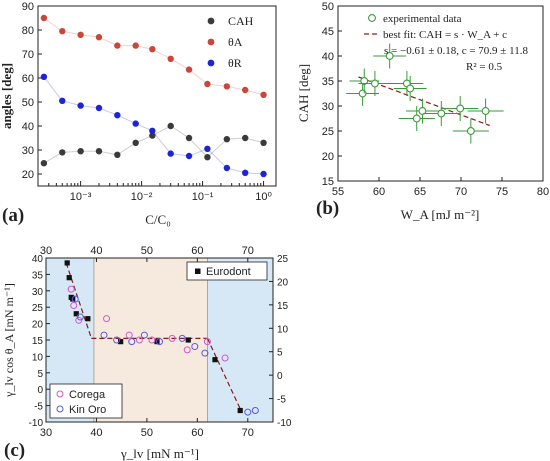 The width and height of the screenshot is (550, 461). What do you see at coordinates (424, 101) in the screenshot?
I see `panel-b-fit-line` at bounding box center [424, 101].